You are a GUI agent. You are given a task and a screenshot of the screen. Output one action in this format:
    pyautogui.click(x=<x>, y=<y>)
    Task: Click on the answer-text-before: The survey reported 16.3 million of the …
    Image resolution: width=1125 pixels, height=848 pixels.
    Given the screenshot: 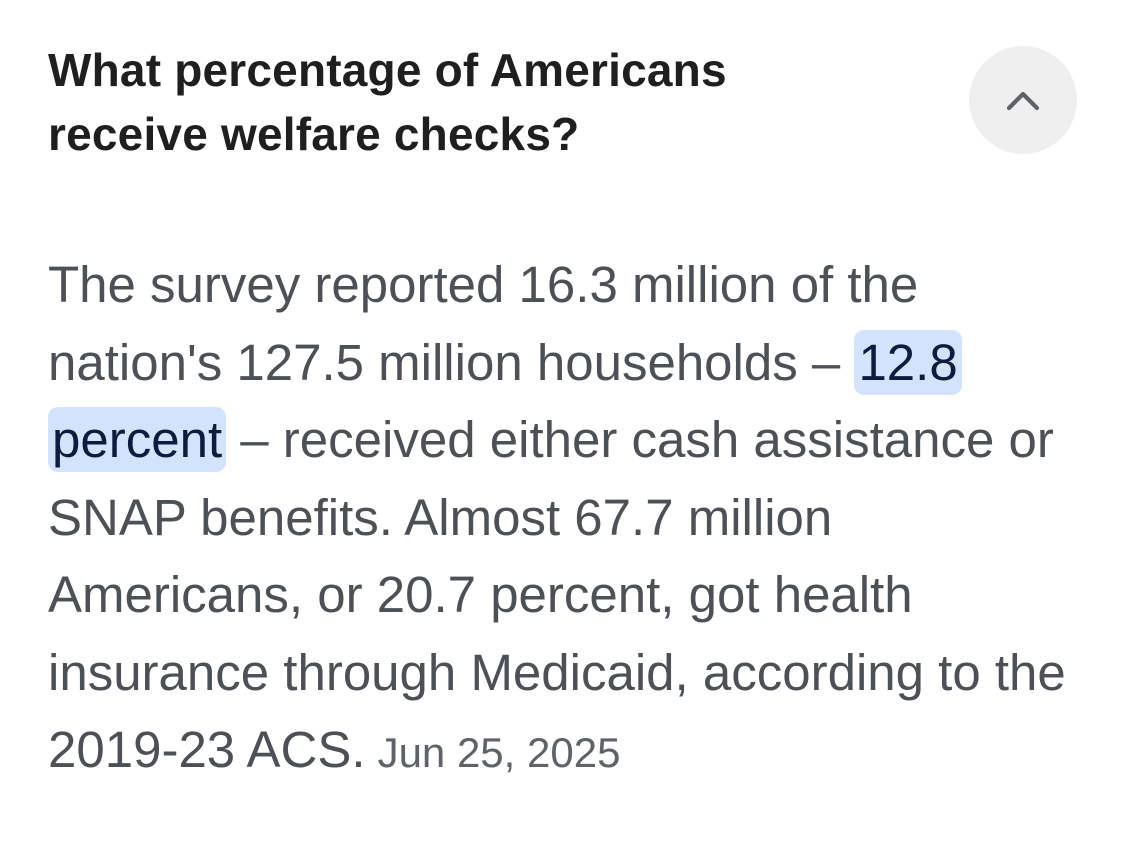 What is the action you would take?
    pyautogui.click(x=483, y=323)
    